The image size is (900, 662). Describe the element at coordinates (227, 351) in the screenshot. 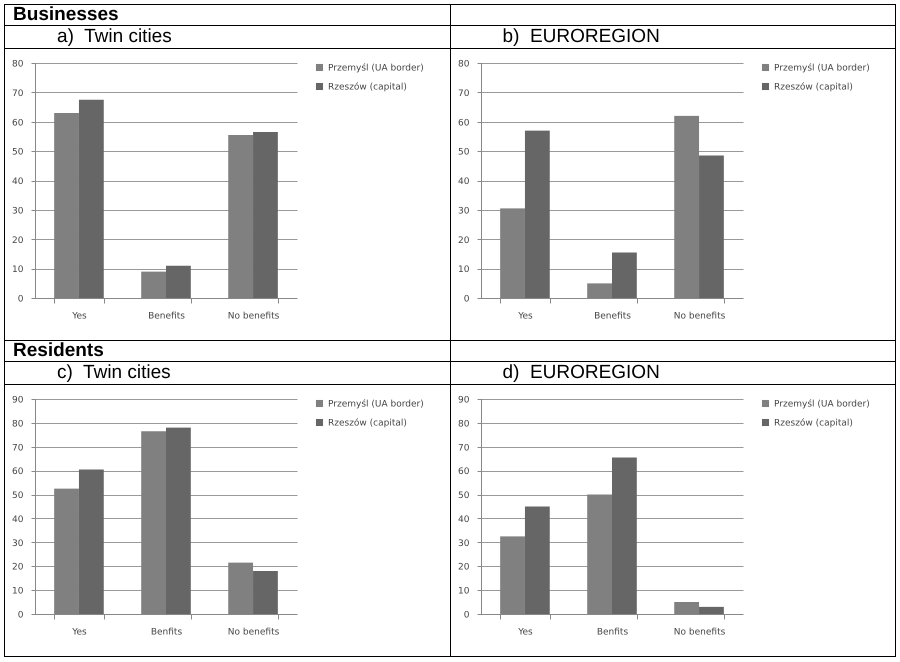

I see `text: Residents` at that location.